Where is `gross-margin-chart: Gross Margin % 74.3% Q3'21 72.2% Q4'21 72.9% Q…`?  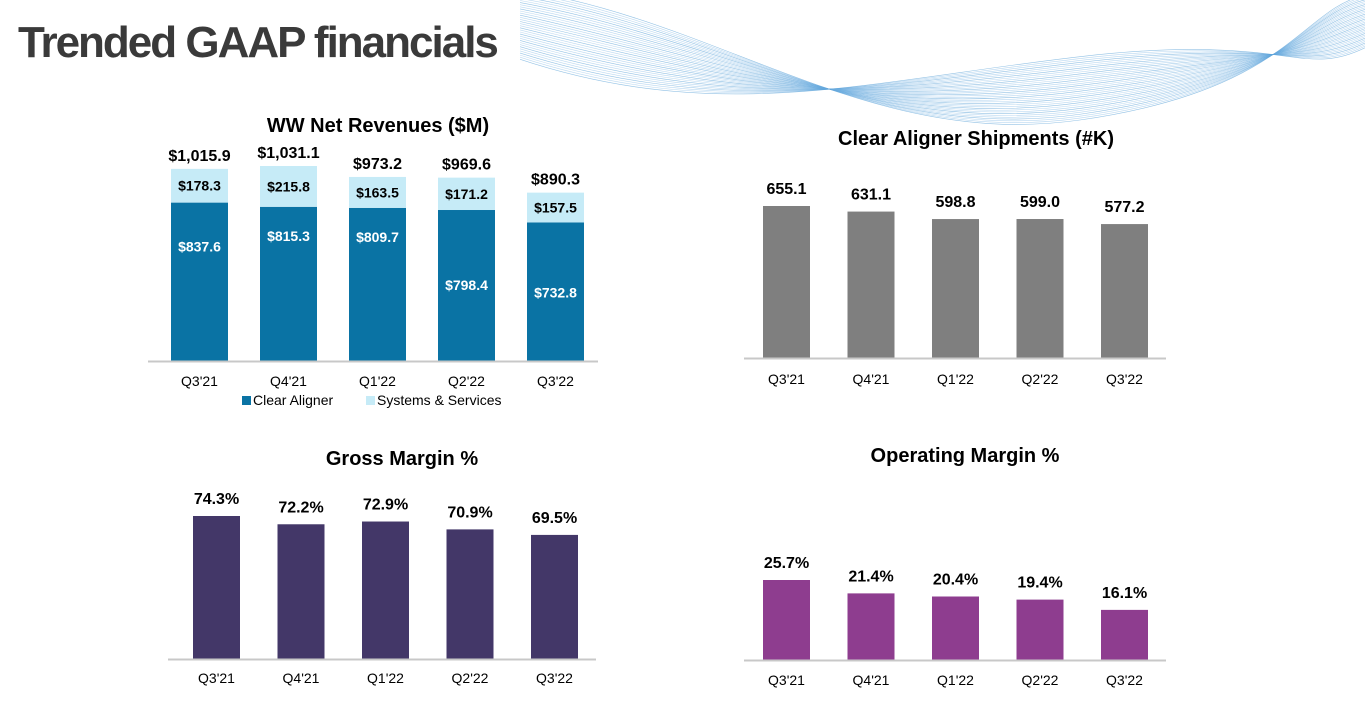
gross-margin-chart: Gross Margin % 74.3% Q3'21 72.2% Q4'21 72.9% Q… is located at coordinates (382, 567).